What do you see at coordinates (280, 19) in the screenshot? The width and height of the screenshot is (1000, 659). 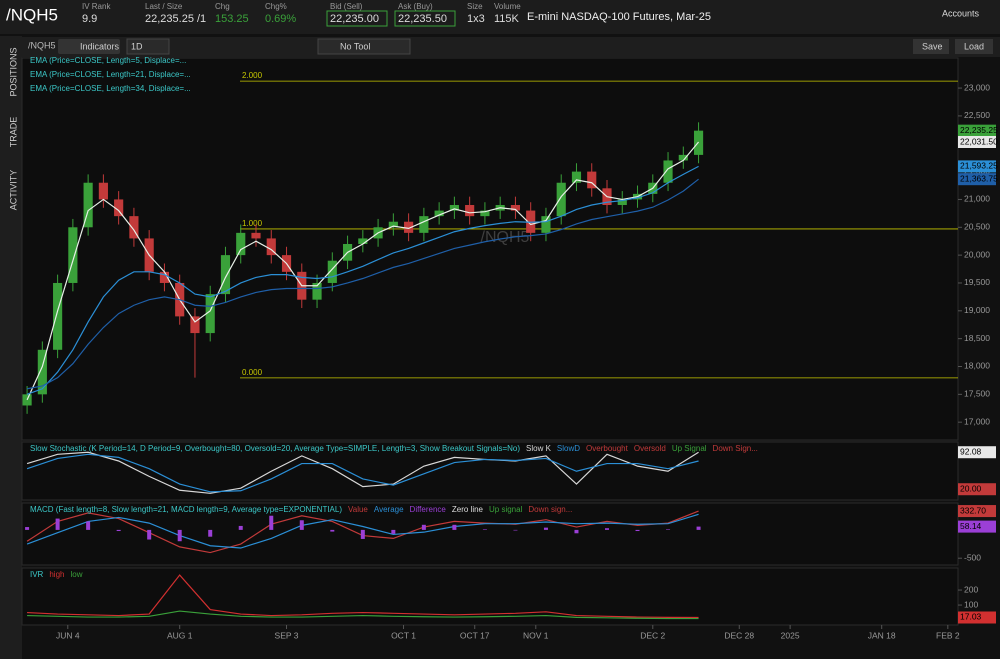 I see `field-value: 0.69%` at bounding box center [280, 19].